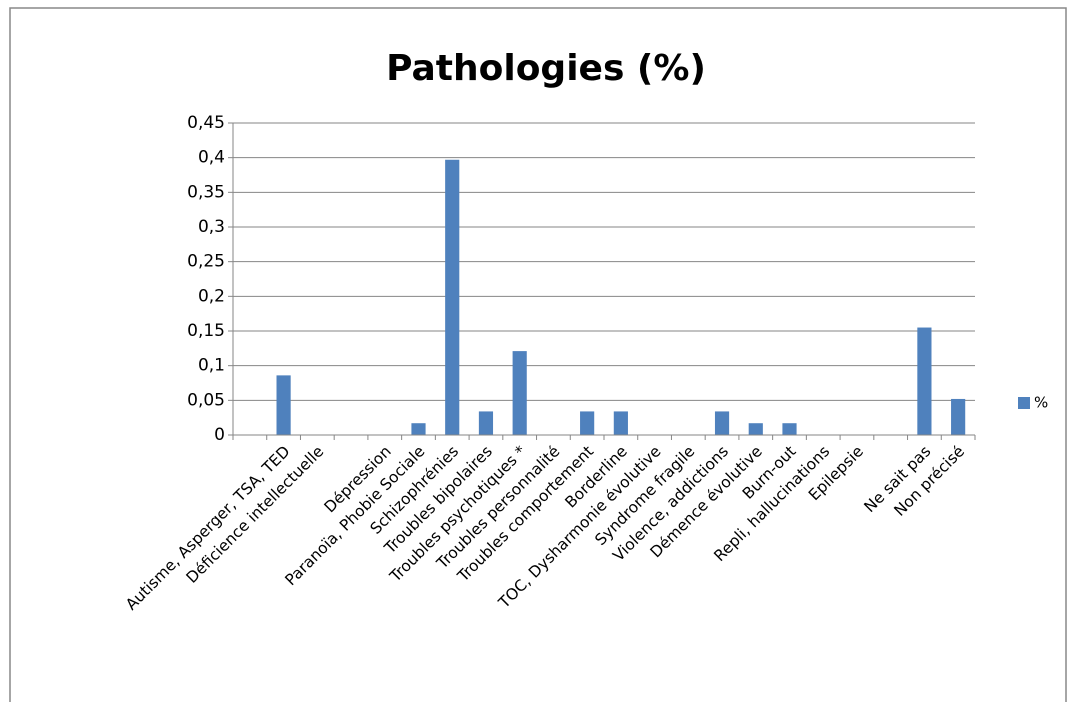 Image resolution: width=1068 pixels, height=702 pixels. What do you see at coordinates (206, 123) in the screenshot?
I see `y-tick-label: 0,45` at bounding box center [206, 123].